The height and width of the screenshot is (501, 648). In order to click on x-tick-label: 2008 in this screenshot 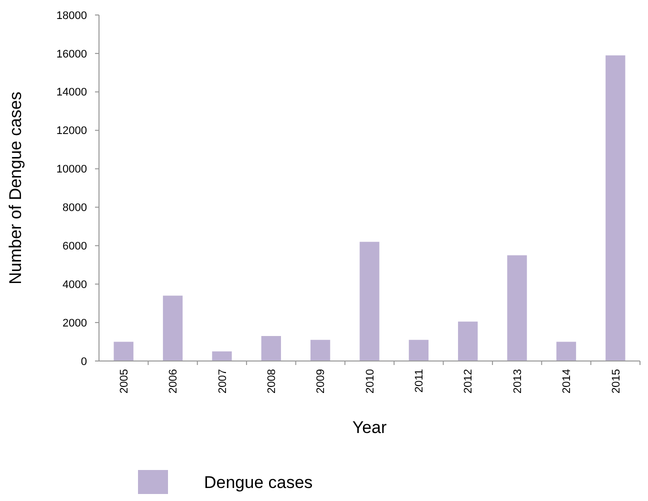, I will do `click(272, 381)`.